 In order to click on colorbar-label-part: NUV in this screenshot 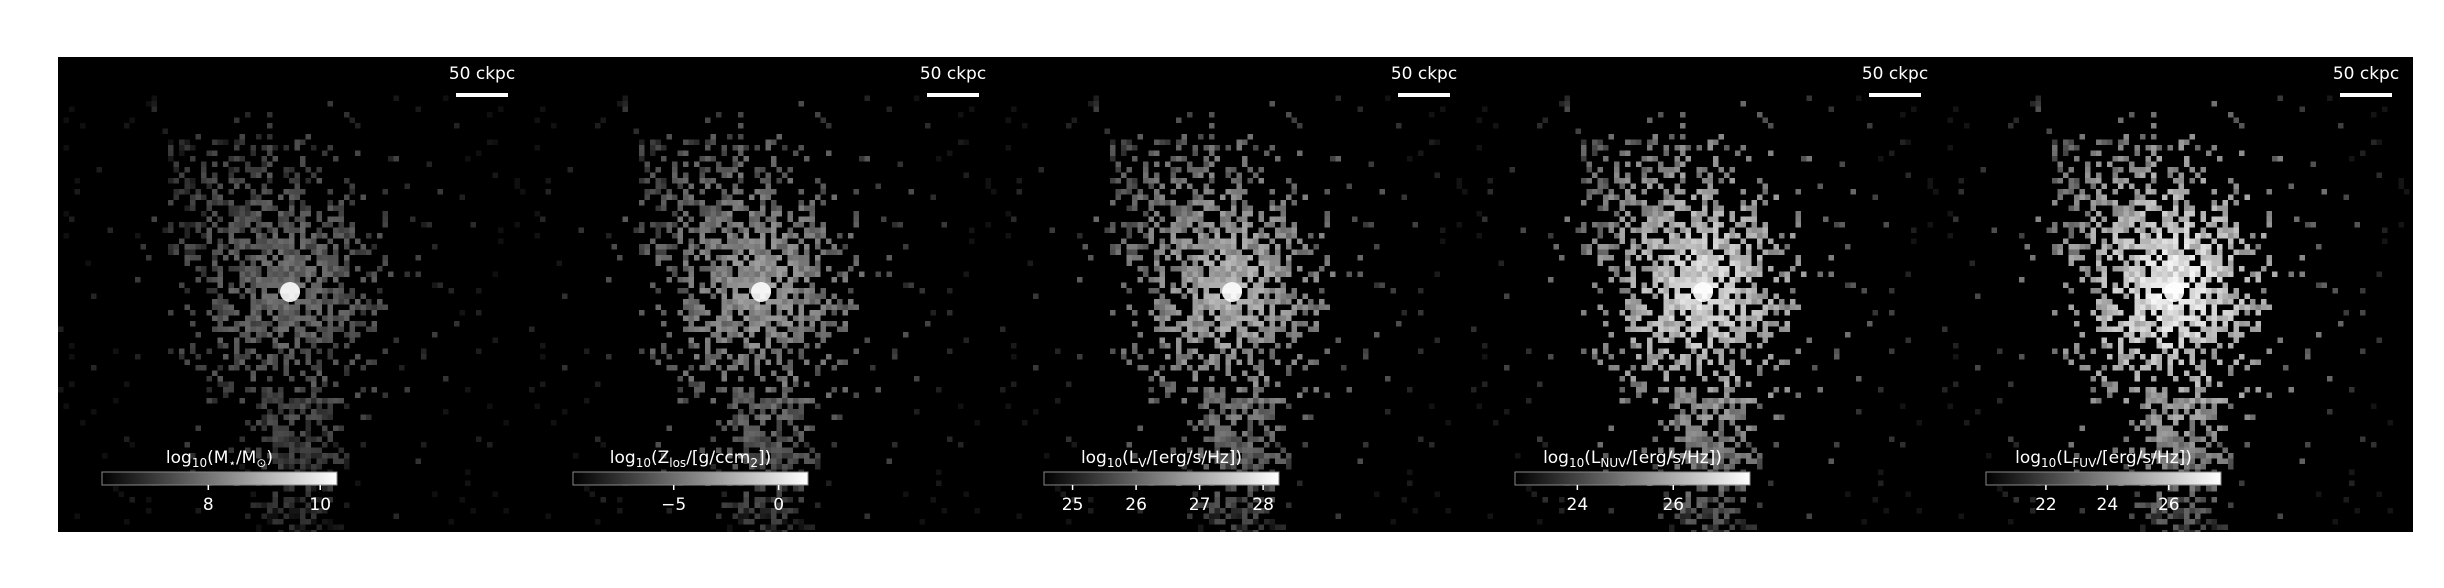, I will do `click(1613, 463)`.